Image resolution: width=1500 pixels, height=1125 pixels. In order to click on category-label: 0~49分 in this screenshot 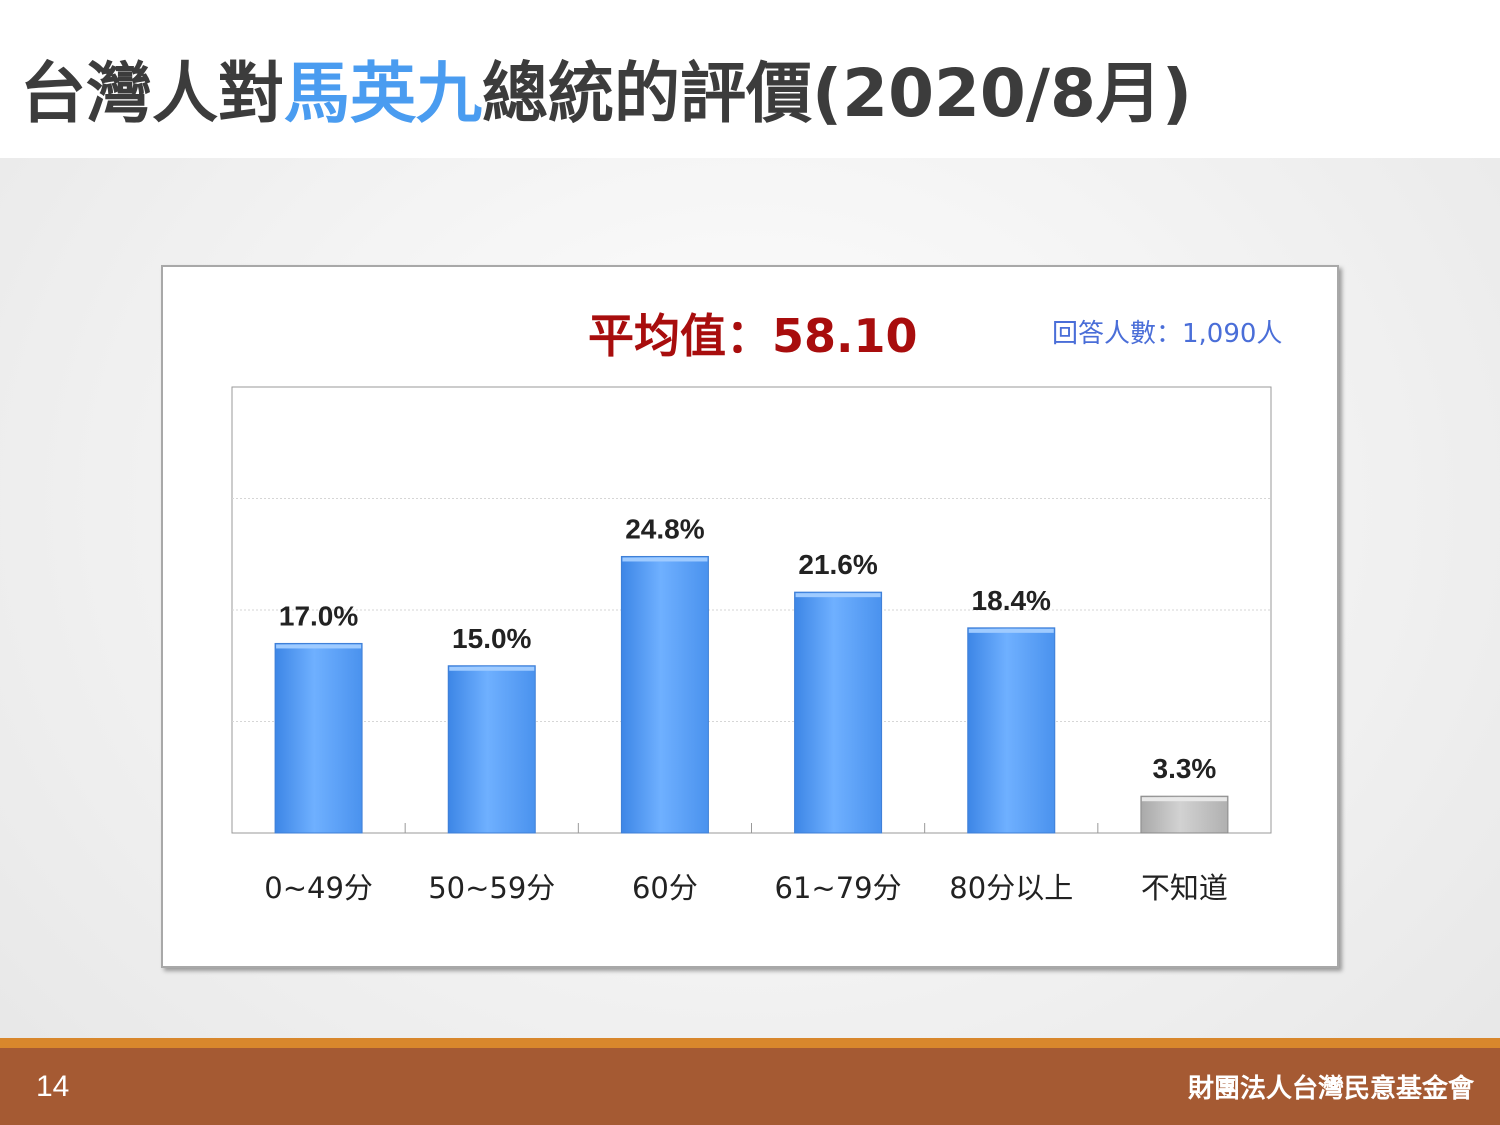, I will do `click(318, 888)`.